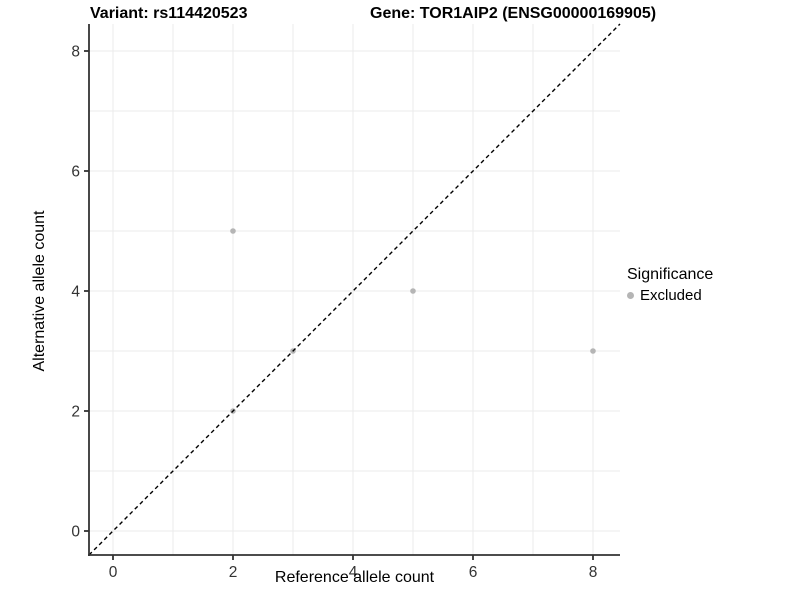 The width and height of the screenshot is (800, 600). Describe the element at coordinates (75, 532) in the screenshot. I see `y-tick-label: 0` at that location.